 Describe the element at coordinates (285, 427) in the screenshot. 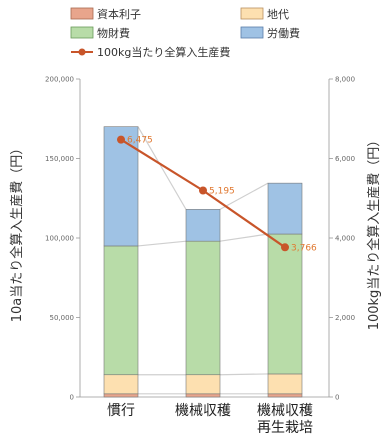

I see `category-label-3: 再生栽培` at that location.